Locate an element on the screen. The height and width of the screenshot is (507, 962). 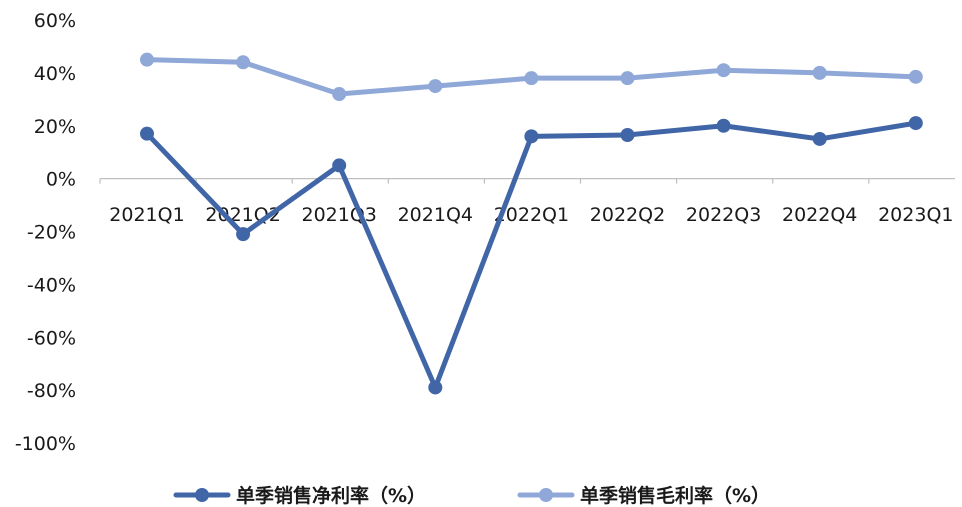
x-tick-label: 2022Q2 is located at coordinates (627, 215).